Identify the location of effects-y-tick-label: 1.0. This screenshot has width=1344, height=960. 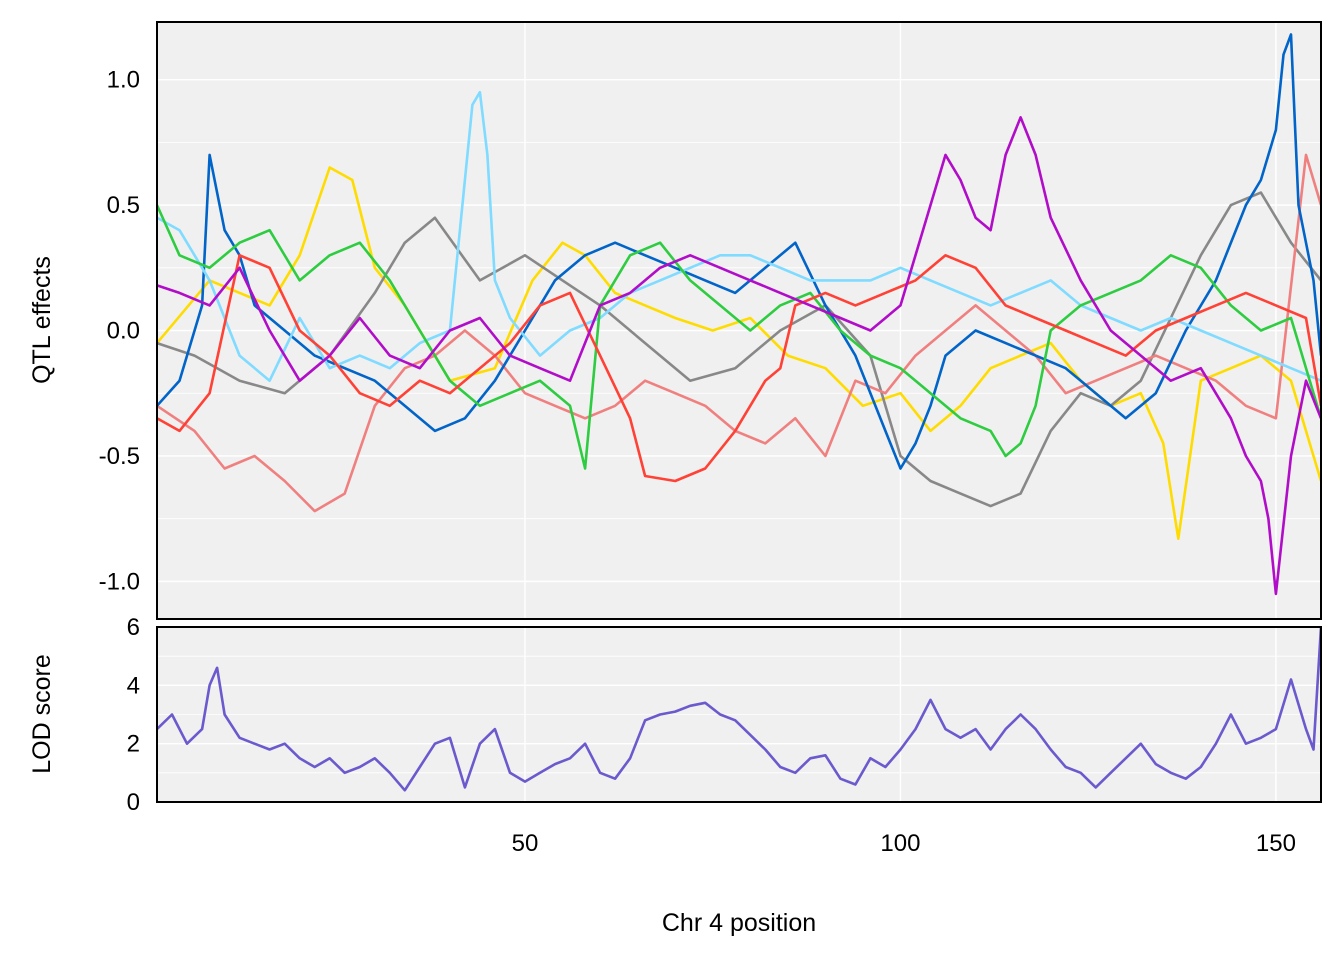
(123, 80).